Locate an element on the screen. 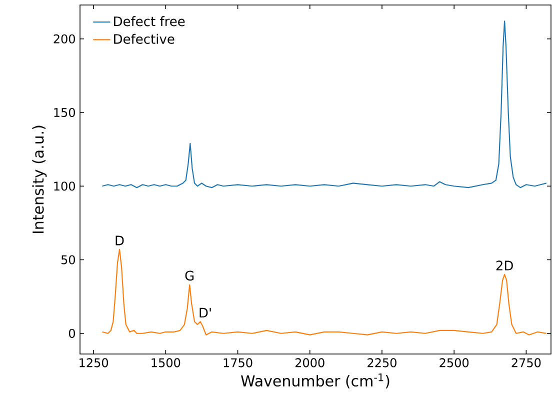 This screenshot has width=552, height=407. annotation: D' is located at coordinates (205, 313).